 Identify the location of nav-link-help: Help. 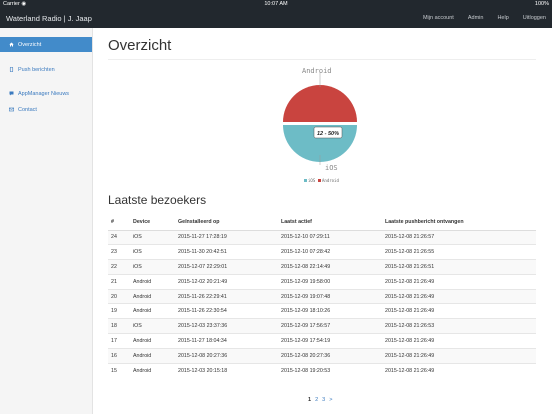
(503, 18).